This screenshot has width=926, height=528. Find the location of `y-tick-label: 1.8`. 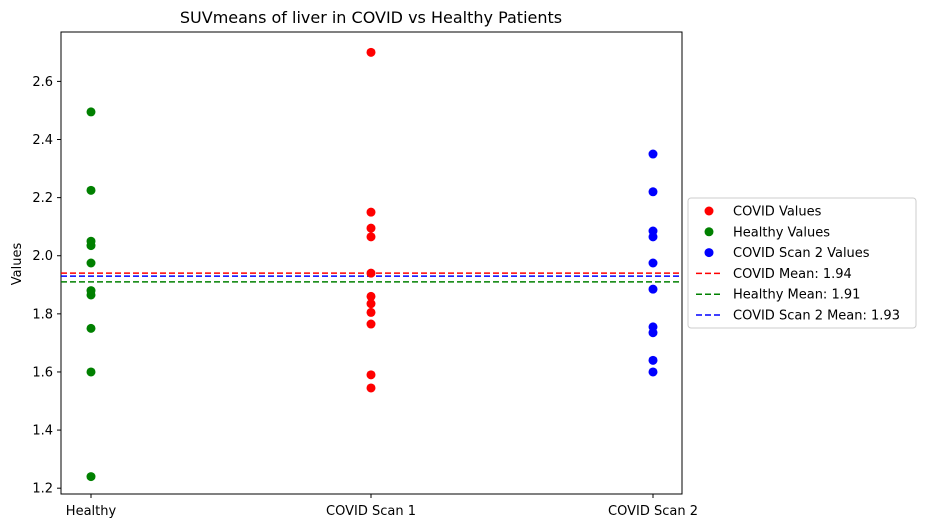

y-tick-label: 1.8 is located at coordinates (42, 314).